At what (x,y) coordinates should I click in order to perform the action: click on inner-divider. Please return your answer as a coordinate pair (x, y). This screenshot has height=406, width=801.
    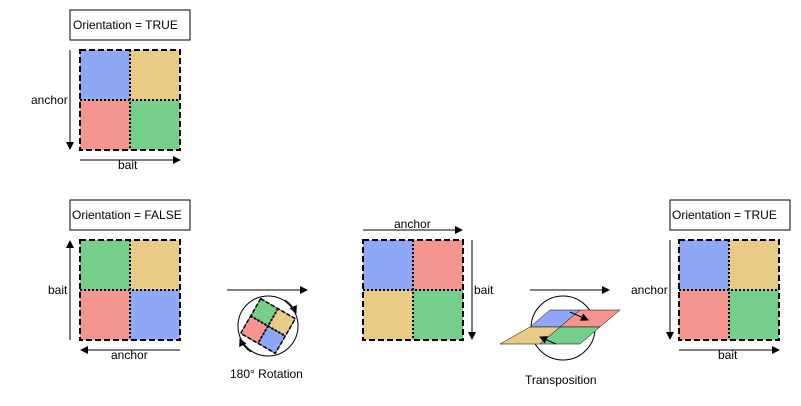
    Looking at the image, I should click on (268, 326).